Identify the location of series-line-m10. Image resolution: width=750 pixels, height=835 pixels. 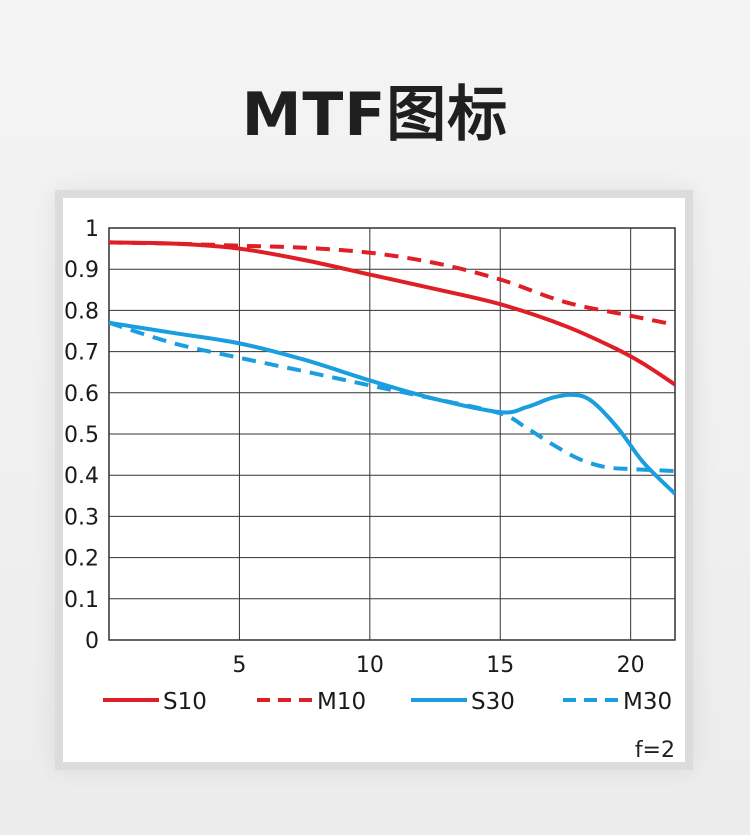
(392, 283).